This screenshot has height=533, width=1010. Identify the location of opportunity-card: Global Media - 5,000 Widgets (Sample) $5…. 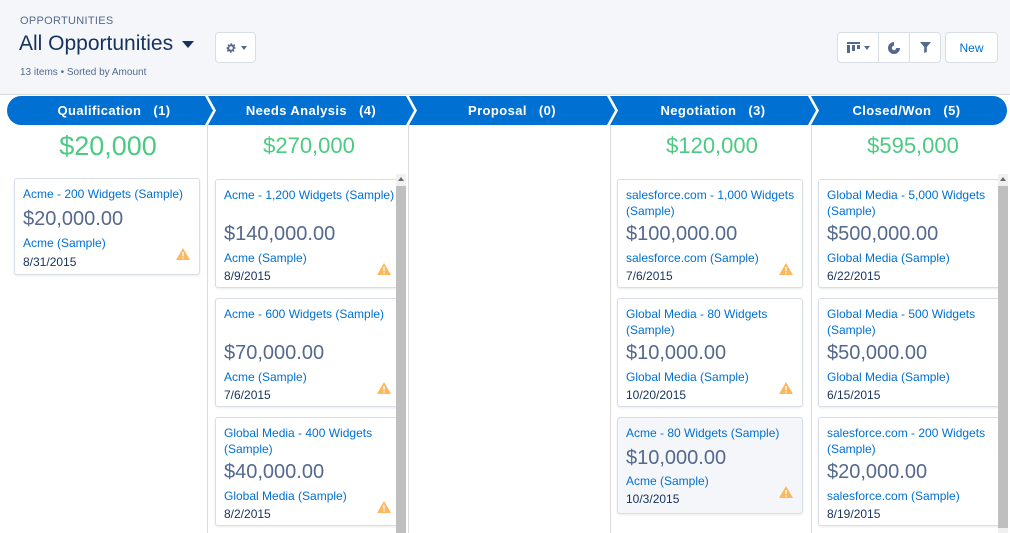
(911, 233).